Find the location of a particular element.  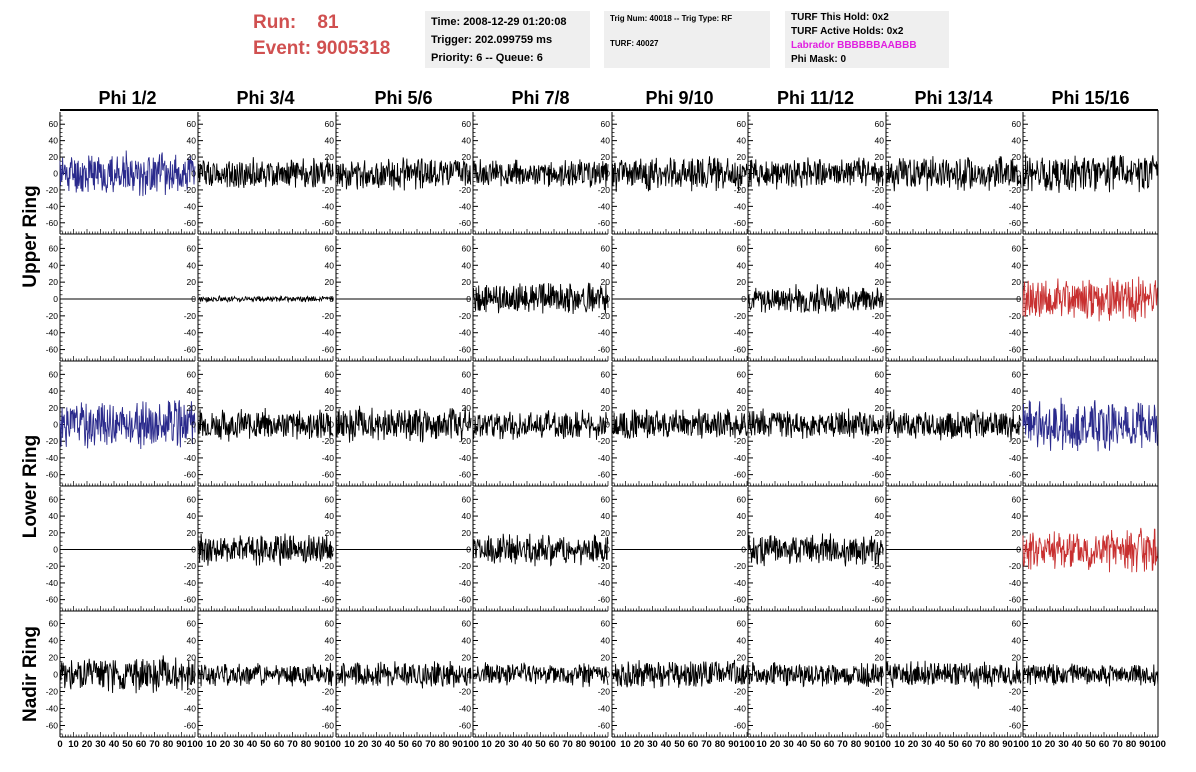

column-header: Phi 7/8 is located at coordinates (540, 98).